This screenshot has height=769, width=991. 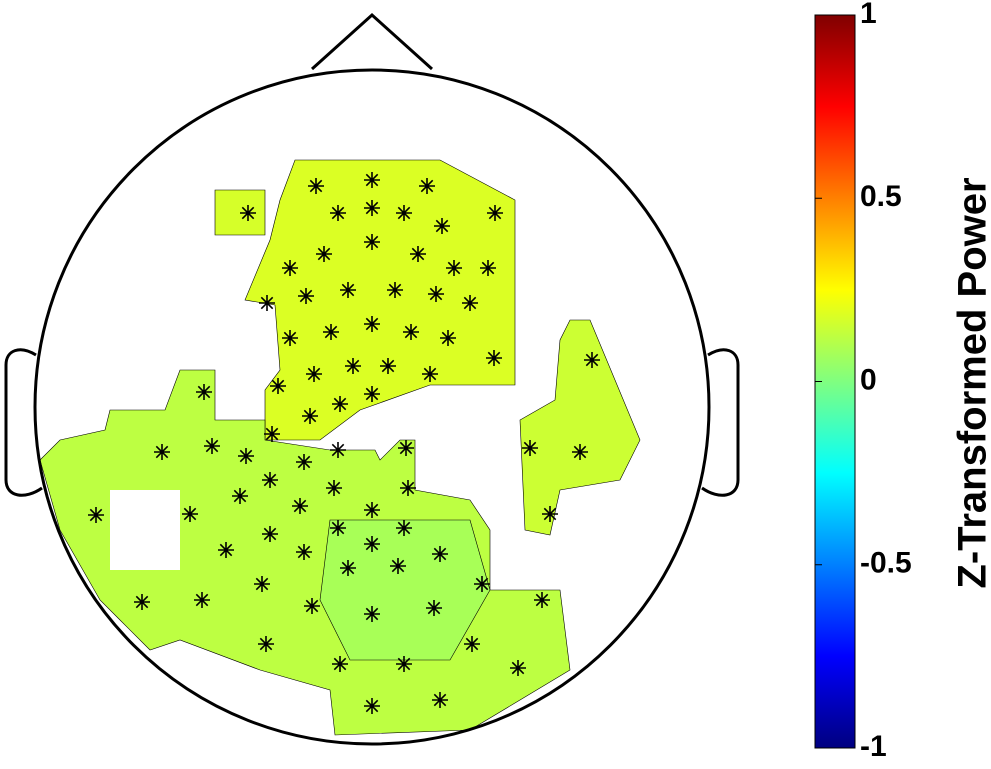 I want to click on map-gap, so click(x=145, y=530).